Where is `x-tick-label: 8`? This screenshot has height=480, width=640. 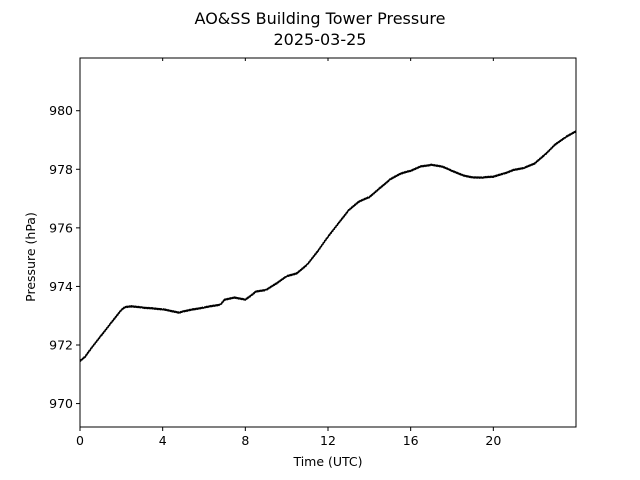
x-tick-label: 8 is located at coordinates (245, 440).